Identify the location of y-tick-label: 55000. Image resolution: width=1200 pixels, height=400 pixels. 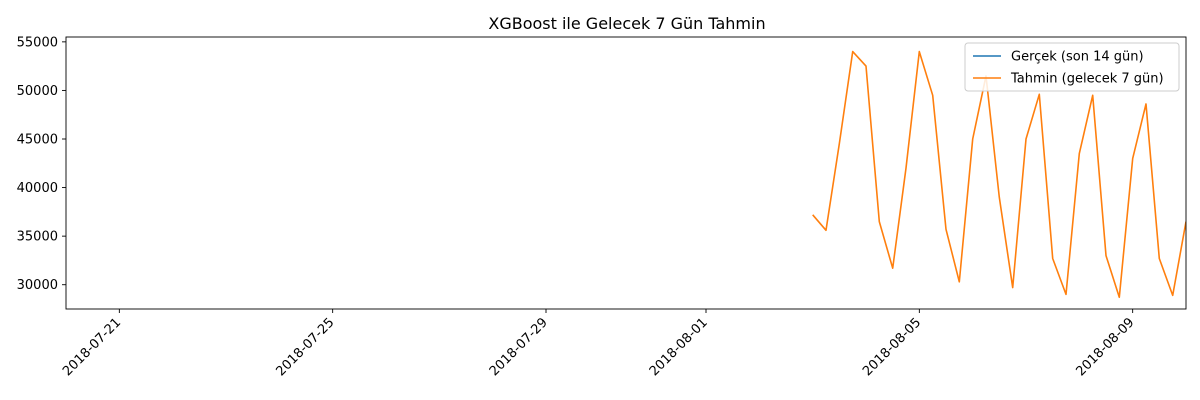
(37, 42).